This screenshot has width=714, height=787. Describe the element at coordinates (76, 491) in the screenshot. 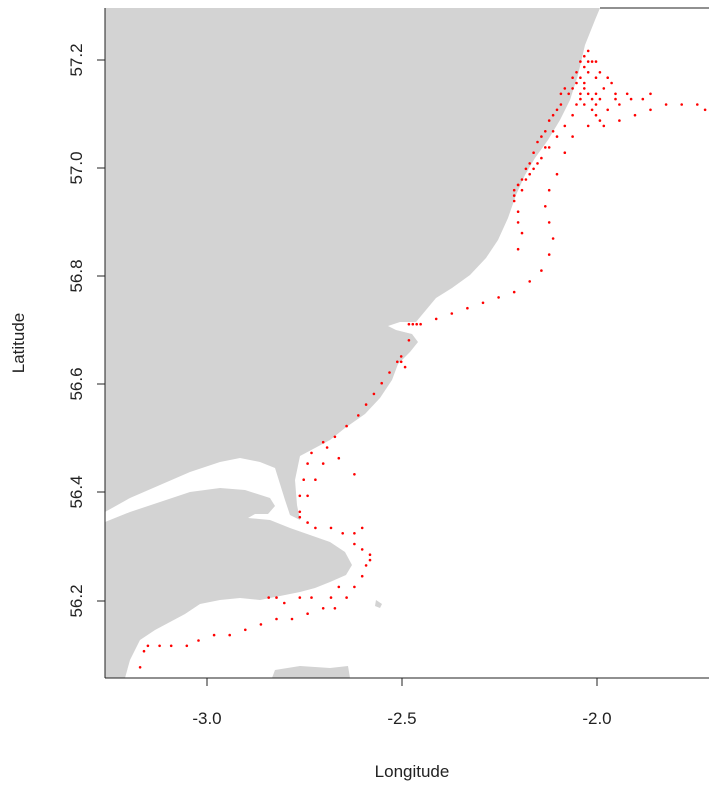

I see `y-tick-label: 56.4` at that location.